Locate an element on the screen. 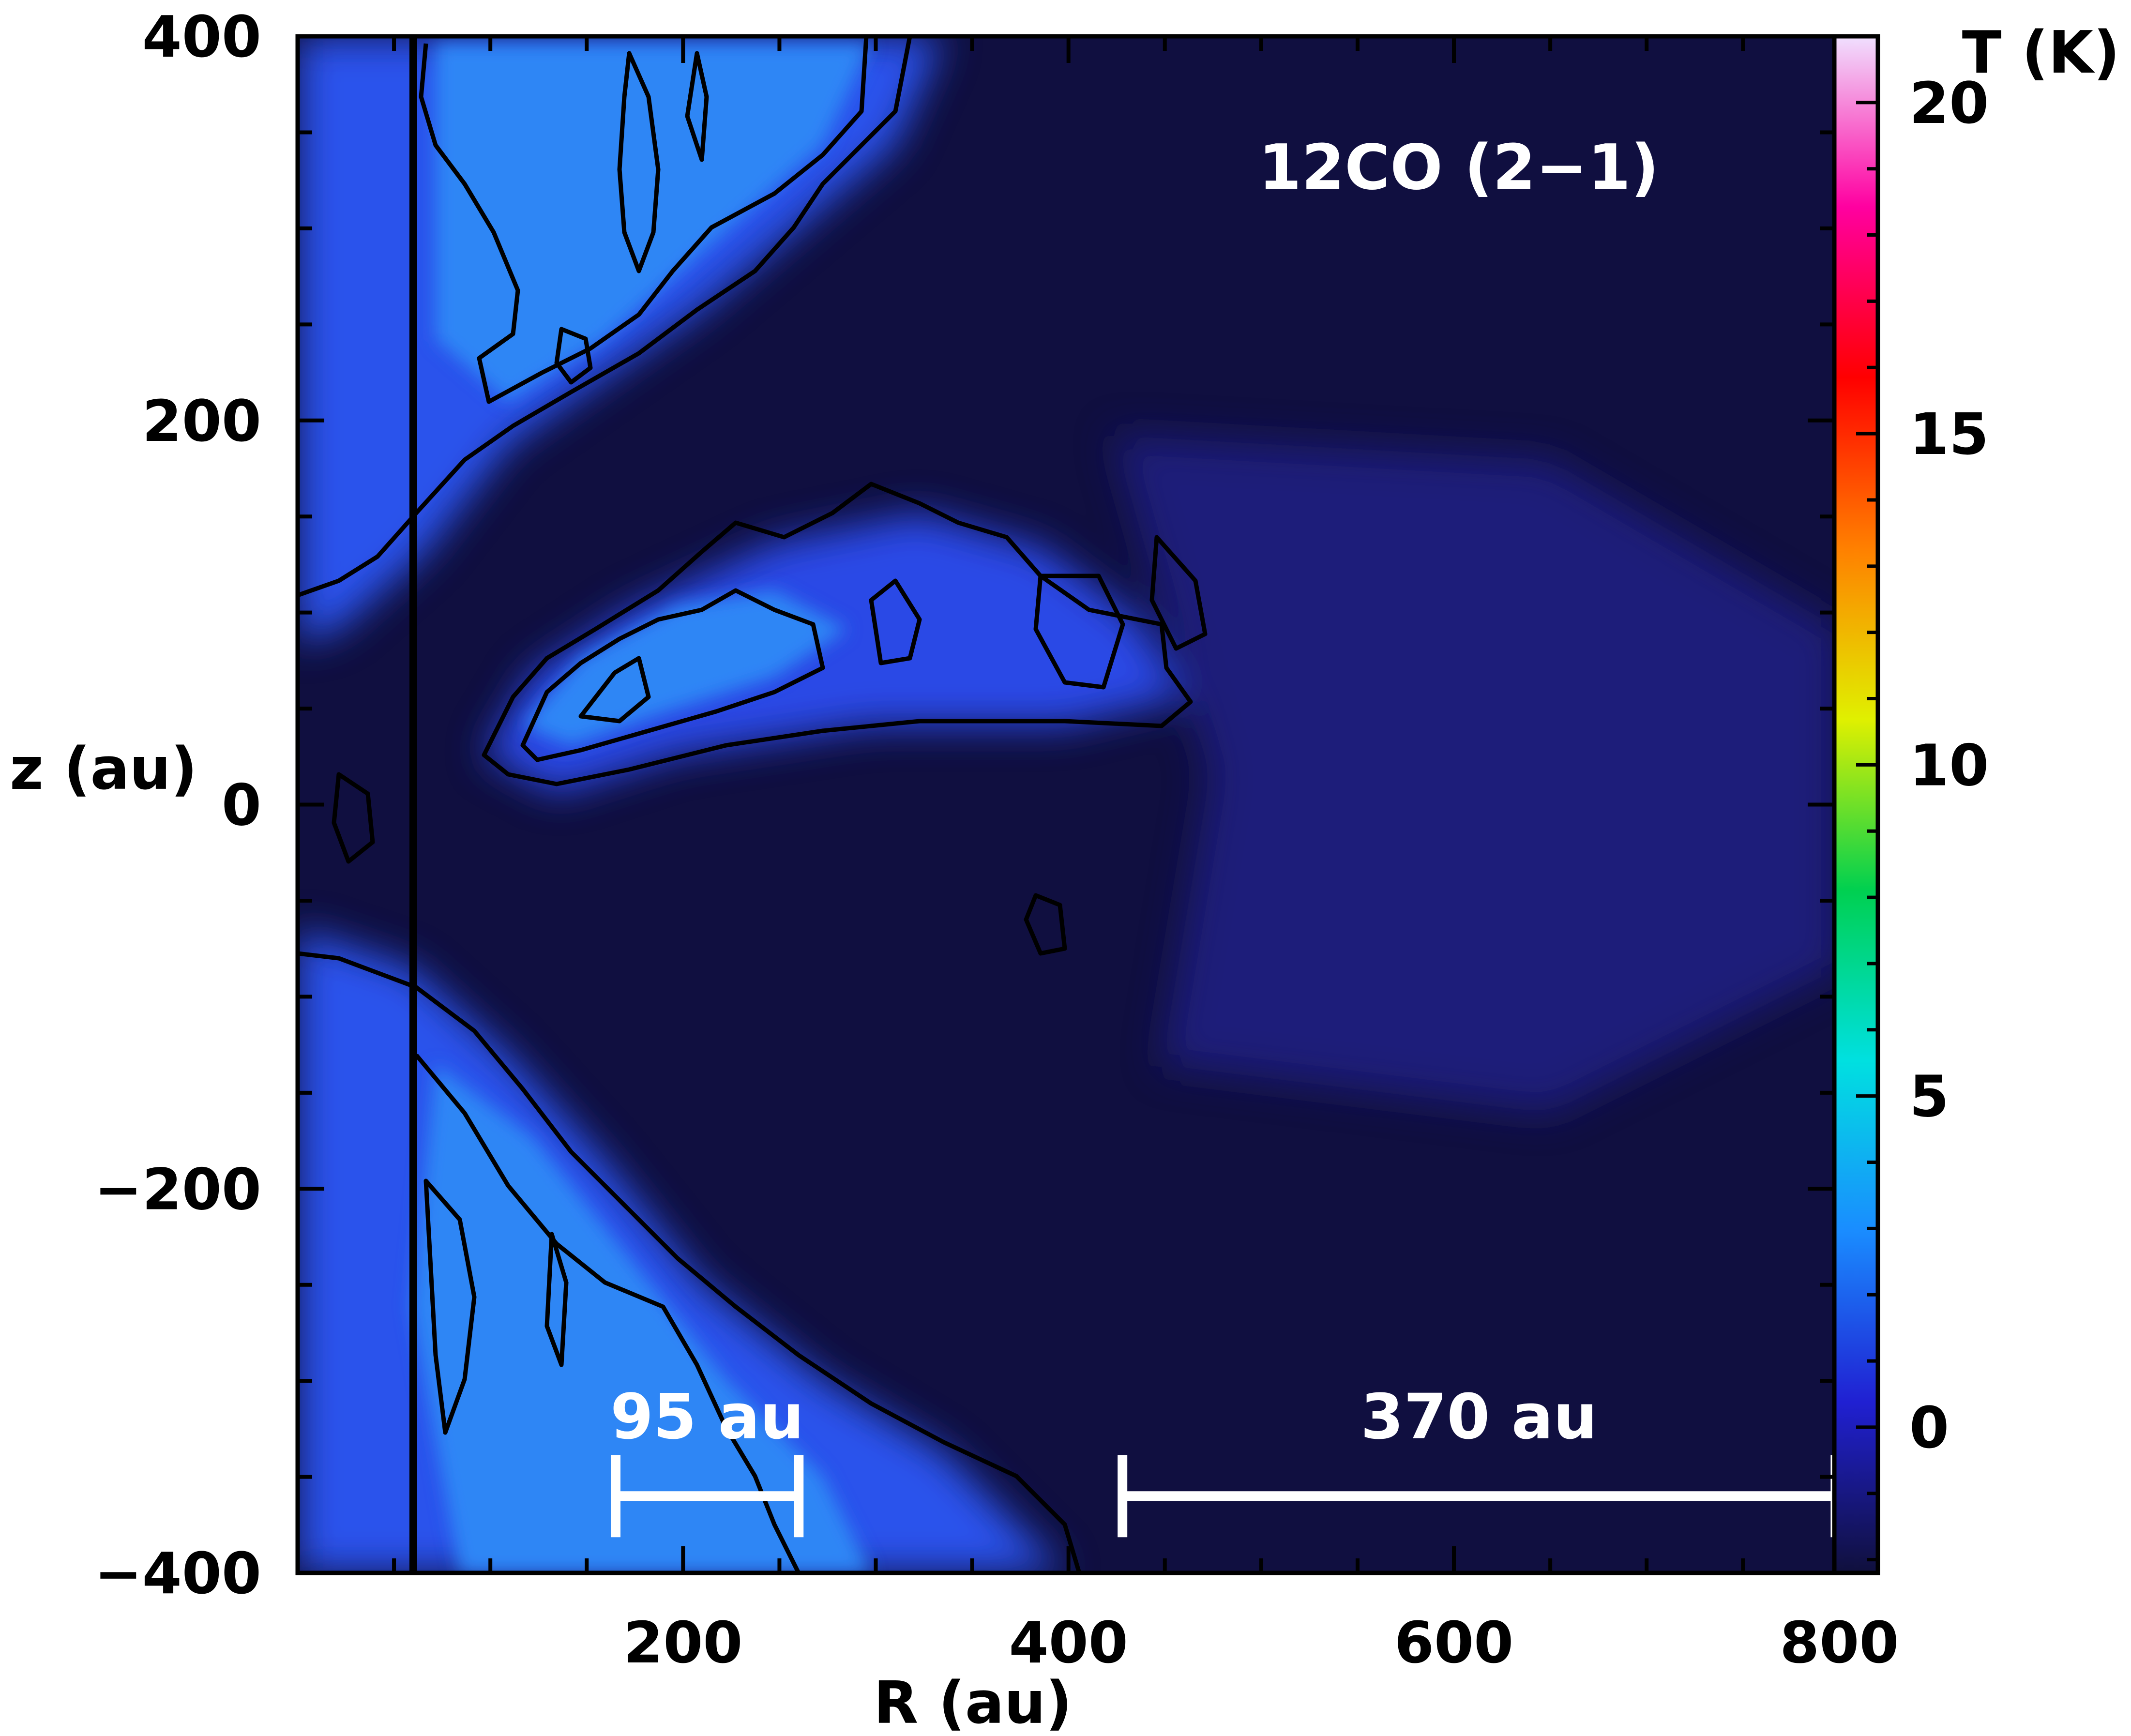 The width and height of the screenshot is (2131, 1736). contour-left-blob is located at coordinates (353, 818).